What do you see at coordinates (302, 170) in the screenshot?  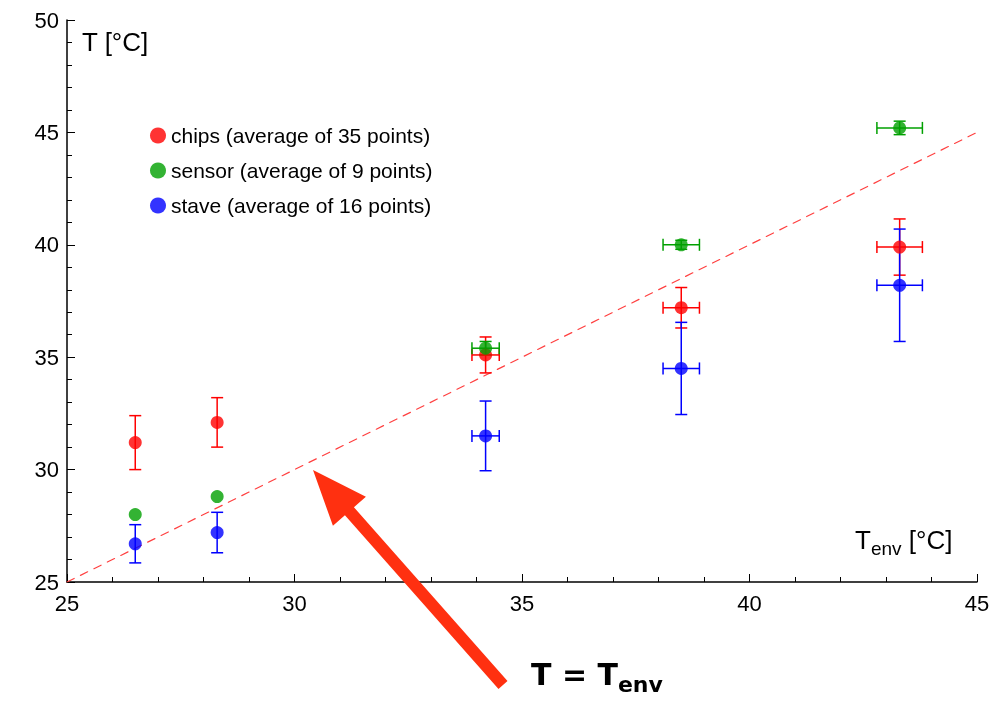 I see `legend-label: sensor (average of 9 points)` at bounding box center [302, 170].